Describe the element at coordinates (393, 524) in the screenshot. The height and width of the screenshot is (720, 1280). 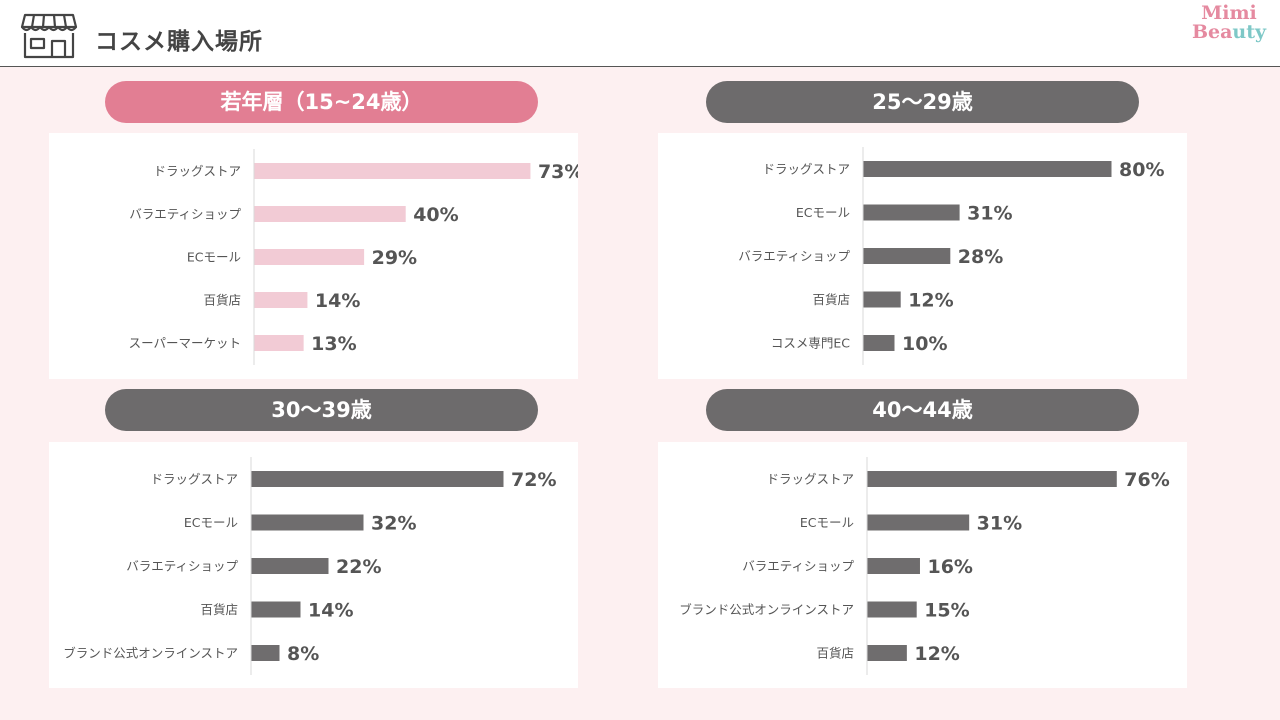
I see `value-label: 32%` at that location.